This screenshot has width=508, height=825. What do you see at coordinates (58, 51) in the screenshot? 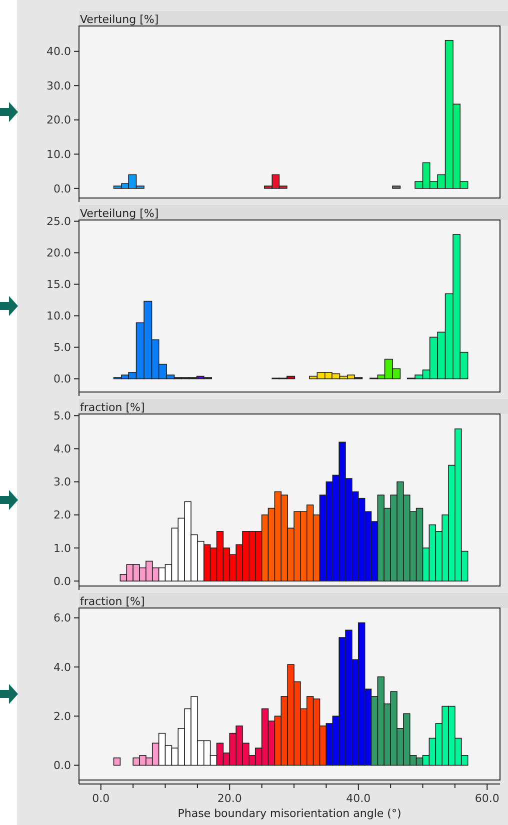
I see `y-tick-label: 40.0` at bounding box center [58, 51].